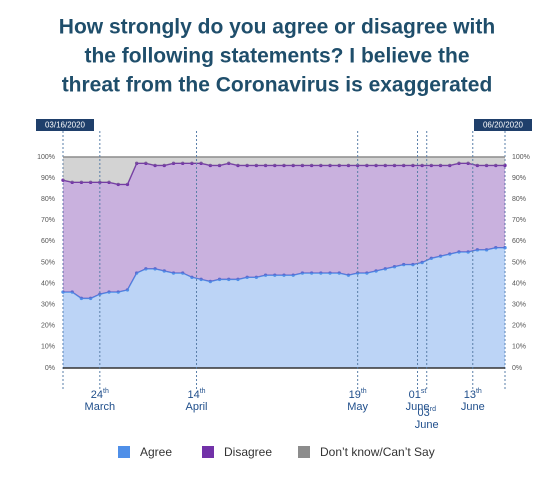 The image size is (554, 487). Describe the element at coordinates (48, 326) in the screenshot. I see `y-tick-label: 20%` at that location.